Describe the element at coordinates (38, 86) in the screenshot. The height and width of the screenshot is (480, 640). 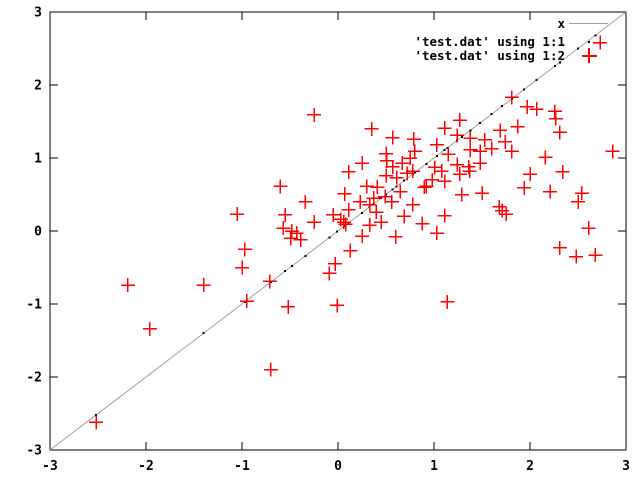
I see `y-tick-label: 2` at that location.